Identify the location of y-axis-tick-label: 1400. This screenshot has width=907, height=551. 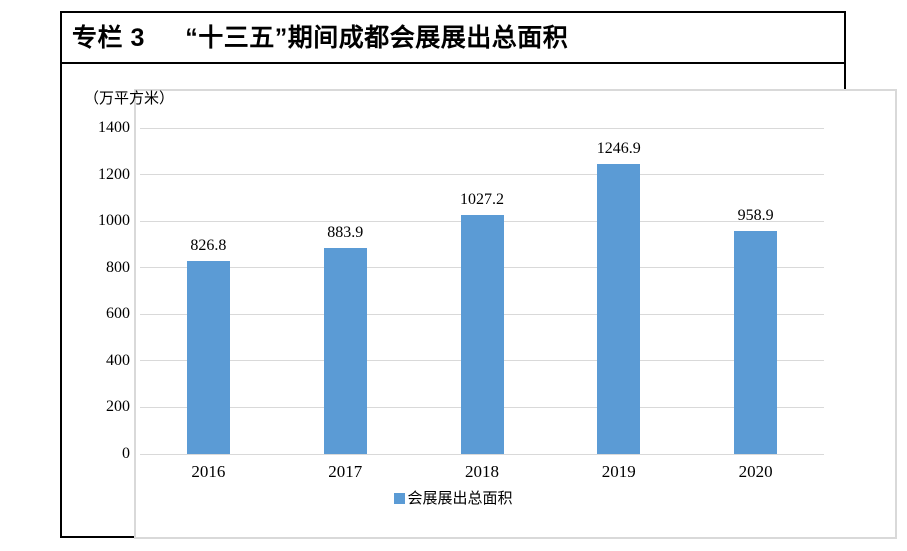
(114, 127).